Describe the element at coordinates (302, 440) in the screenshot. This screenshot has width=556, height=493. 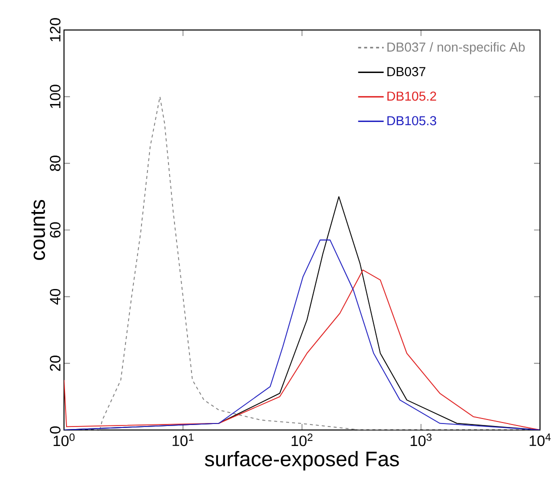
I see `x-tick-label: 10$^{2}$` at that location.